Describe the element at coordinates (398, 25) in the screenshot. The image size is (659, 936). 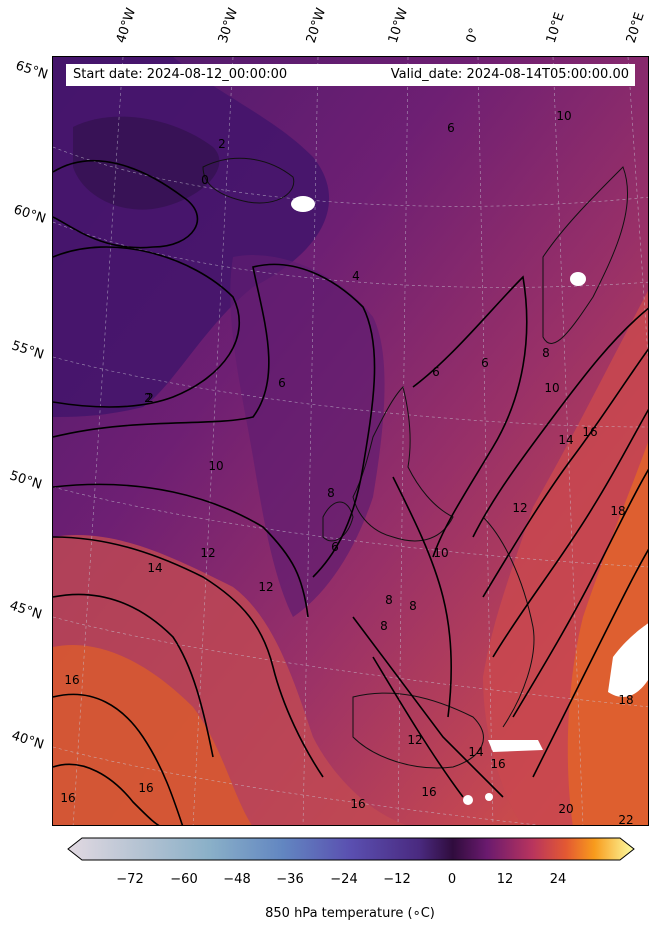
I see `lon-label-10w: 10°W` at that location.